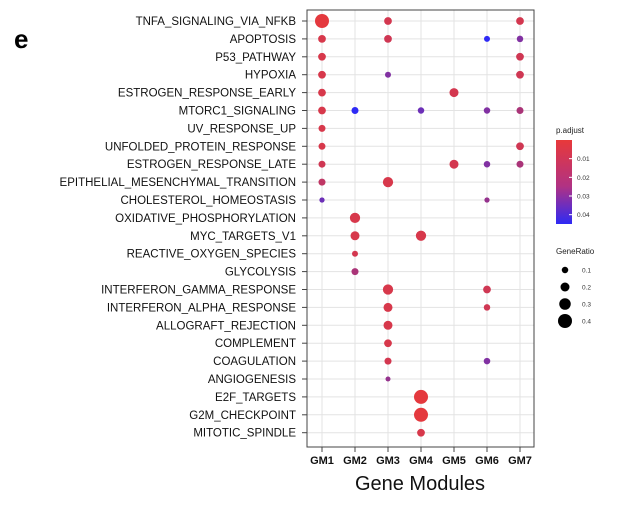 The height and width of the screenshot is (506, 638). What do you see at coordinates (355, 461) in the screenshot?
I see `x-tick-label: GM2` at bounding box center [355, 461].